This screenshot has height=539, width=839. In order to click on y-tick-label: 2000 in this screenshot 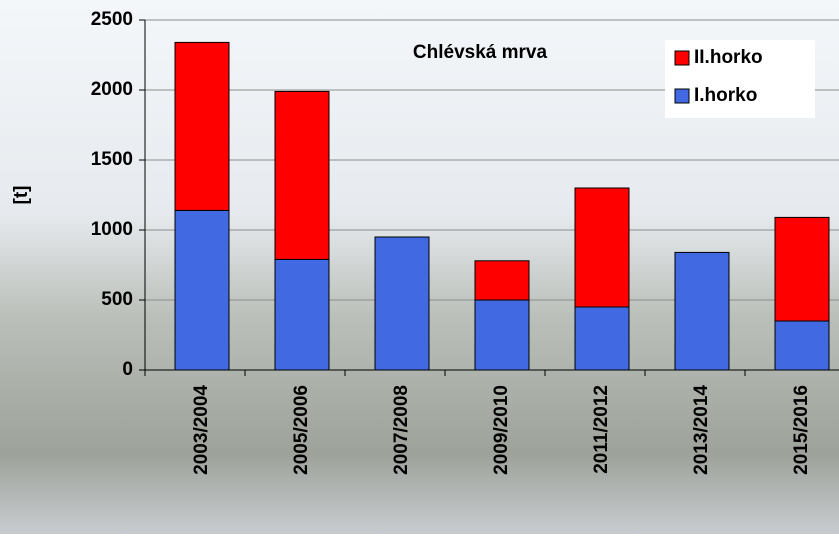, I will do `click(112, 89)`.